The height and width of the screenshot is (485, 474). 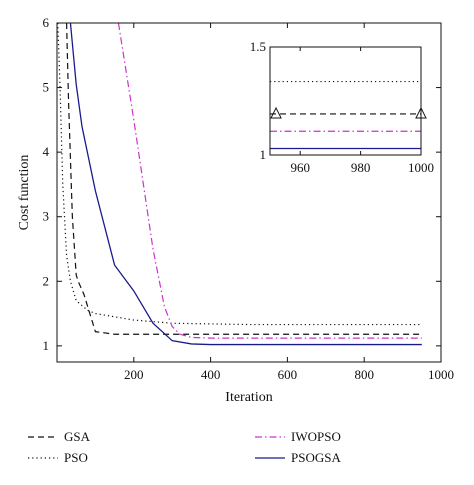 I want to click on y-axis-title: Cost function, so click(x=24, y=193).